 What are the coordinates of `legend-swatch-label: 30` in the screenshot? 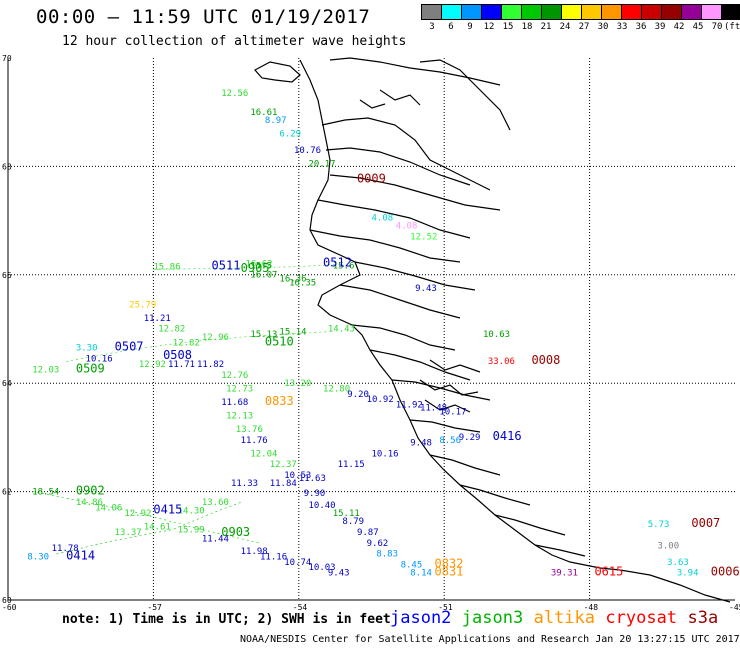 It's located at (603, 27).